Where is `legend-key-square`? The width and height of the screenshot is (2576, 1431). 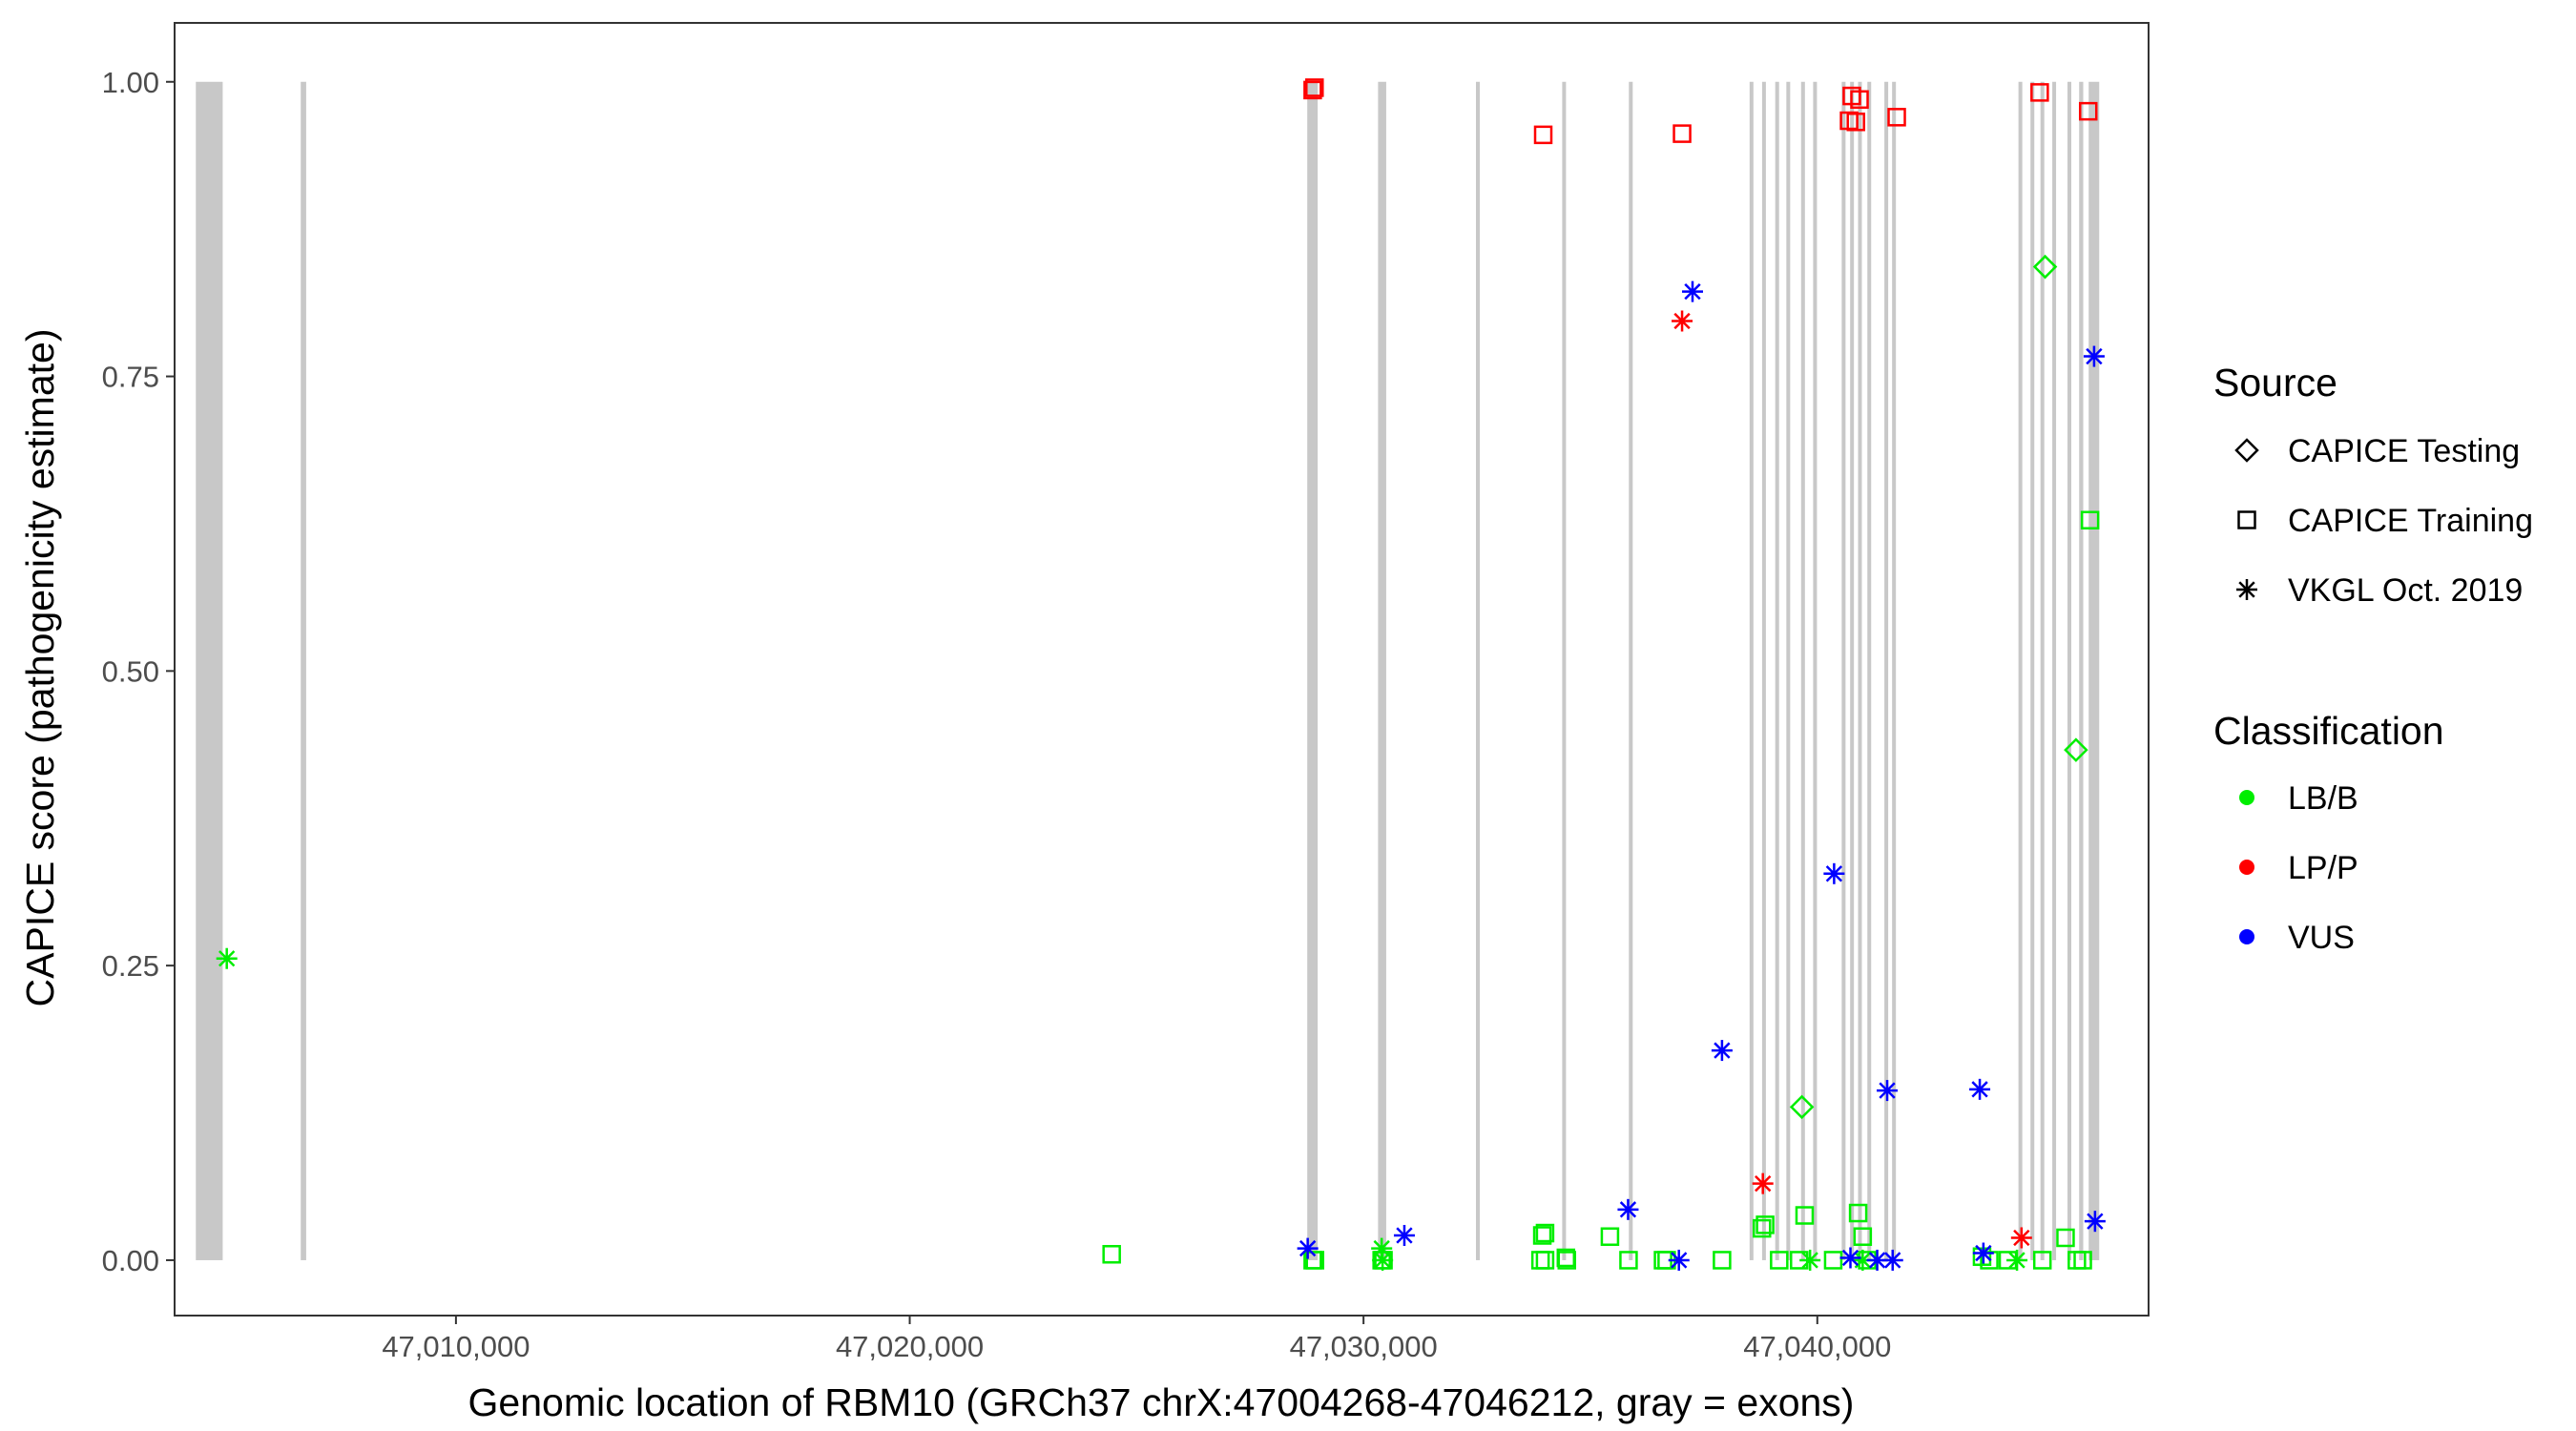 legend-key-square is located at coordinates (2246, 519).